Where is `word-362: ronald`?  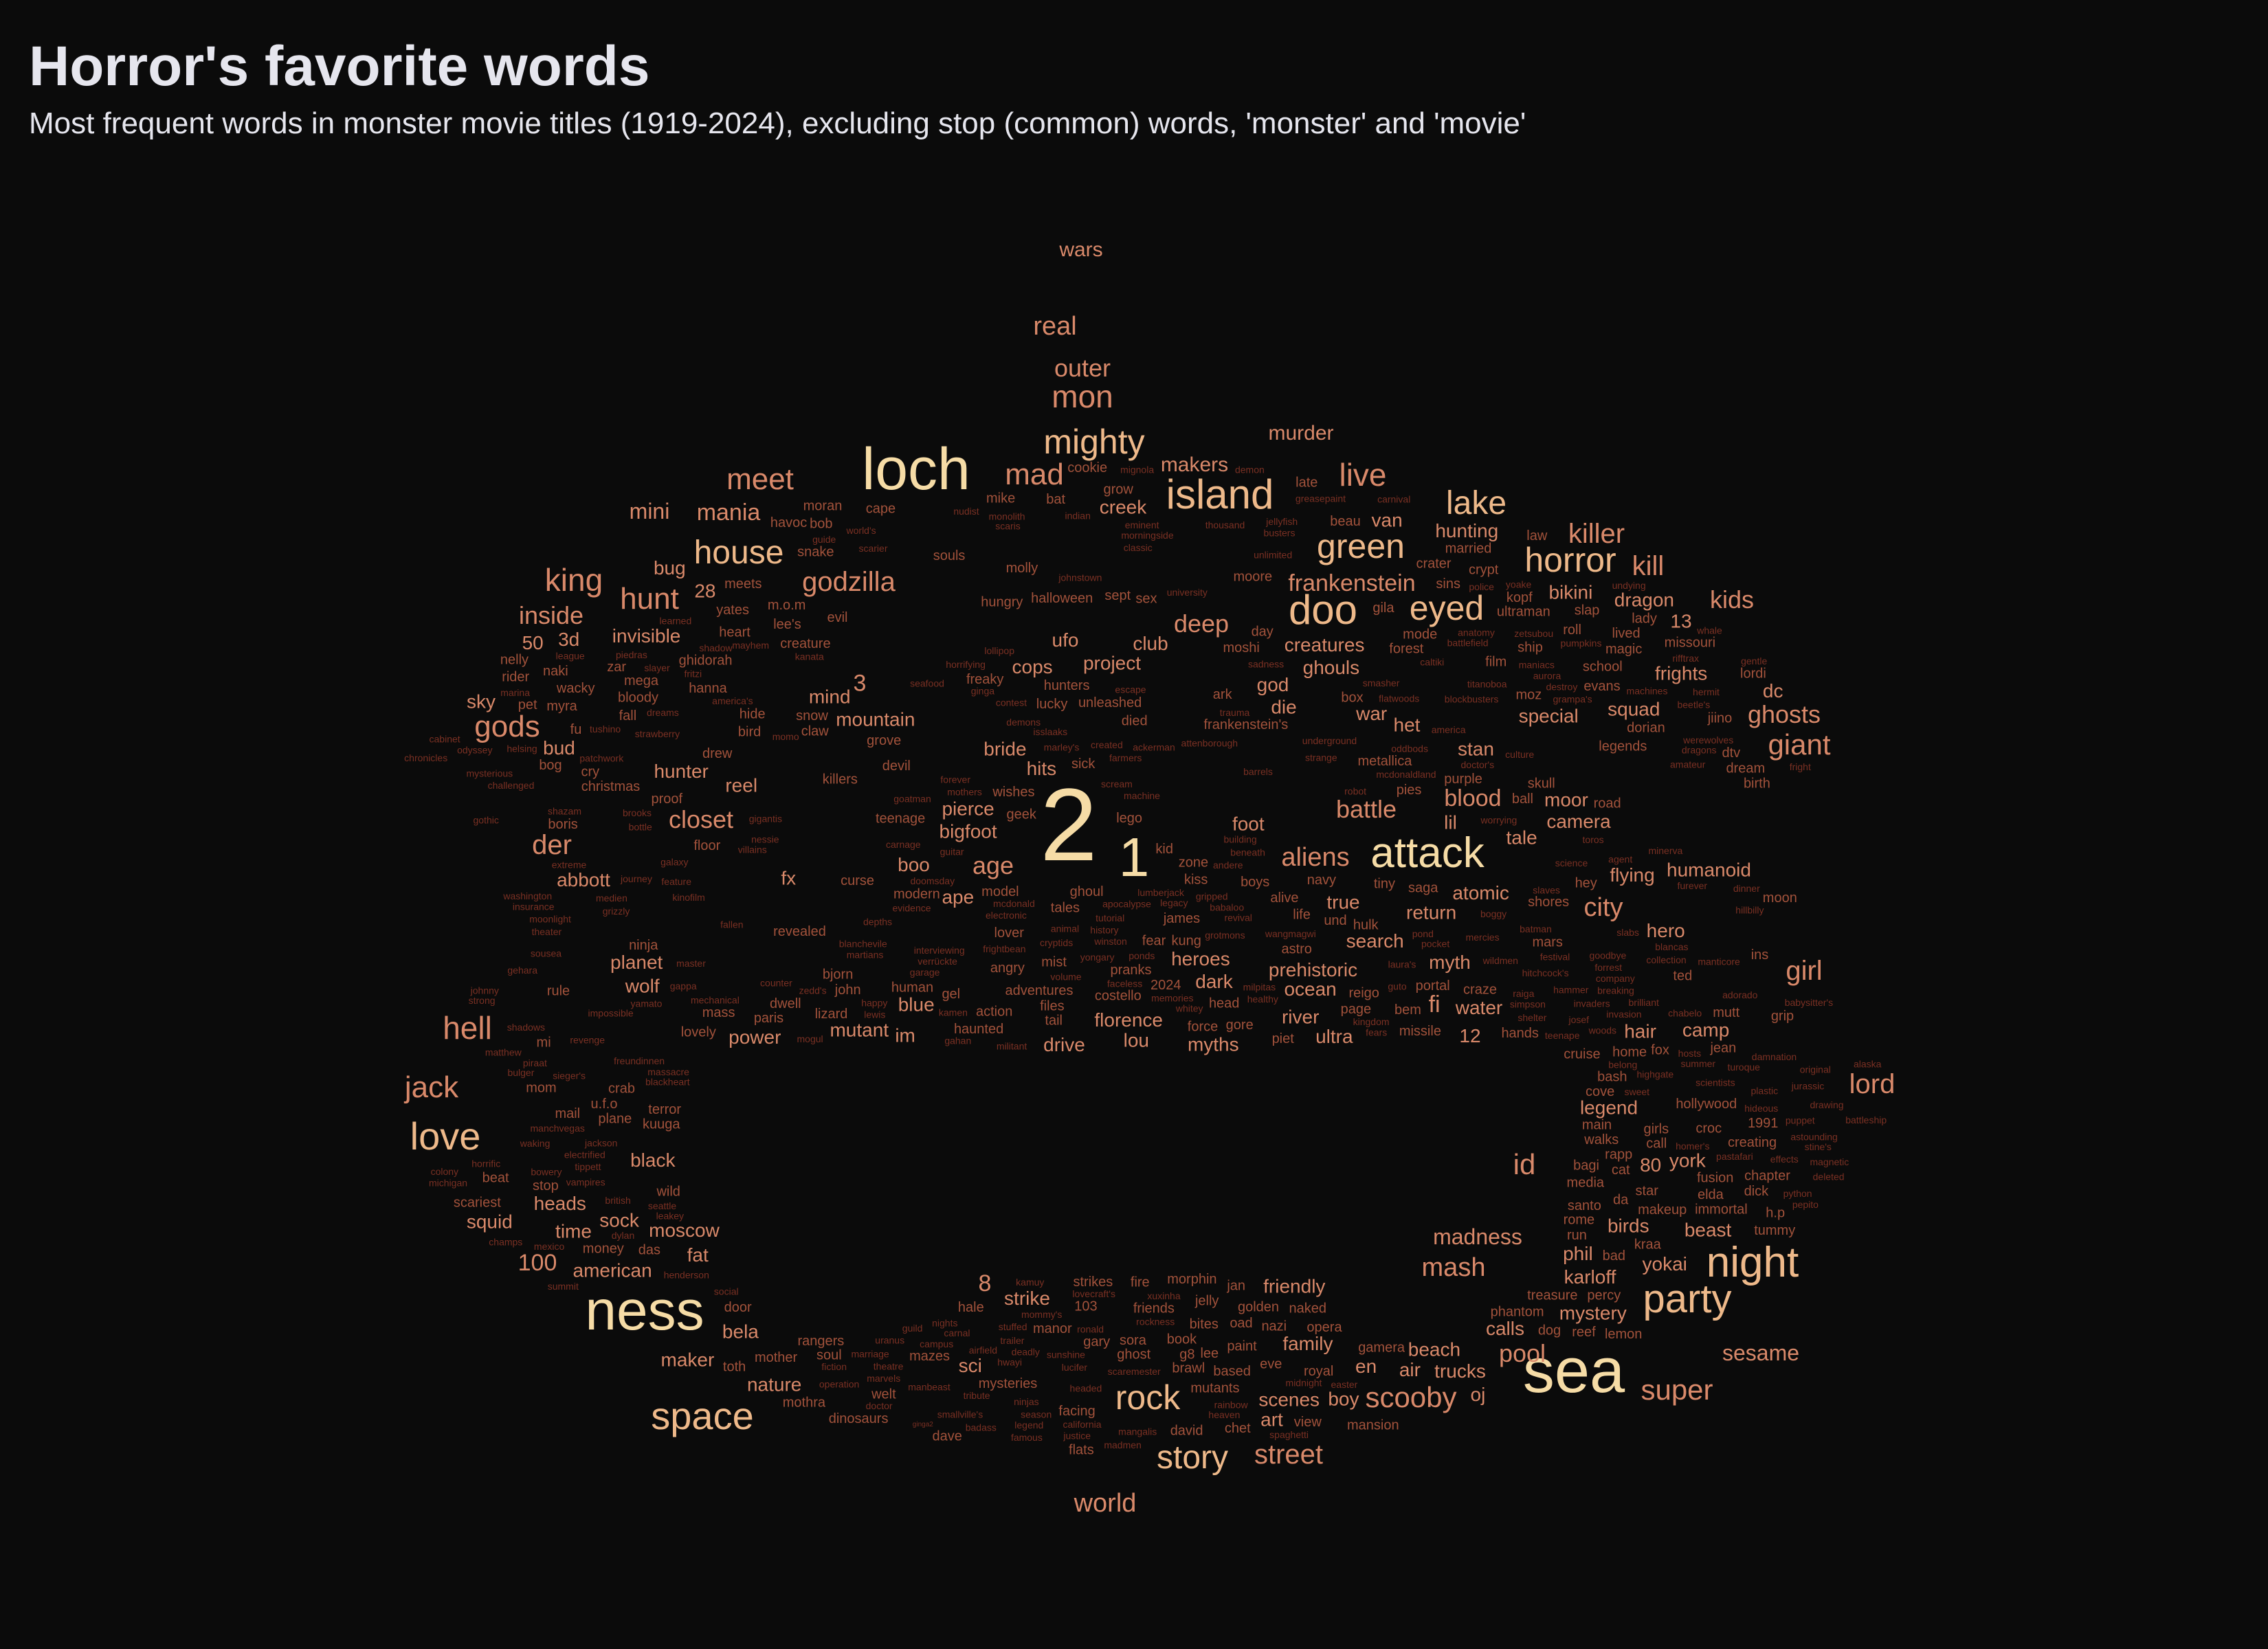 word-362: ronald is located at coordinates (1090, 1329).